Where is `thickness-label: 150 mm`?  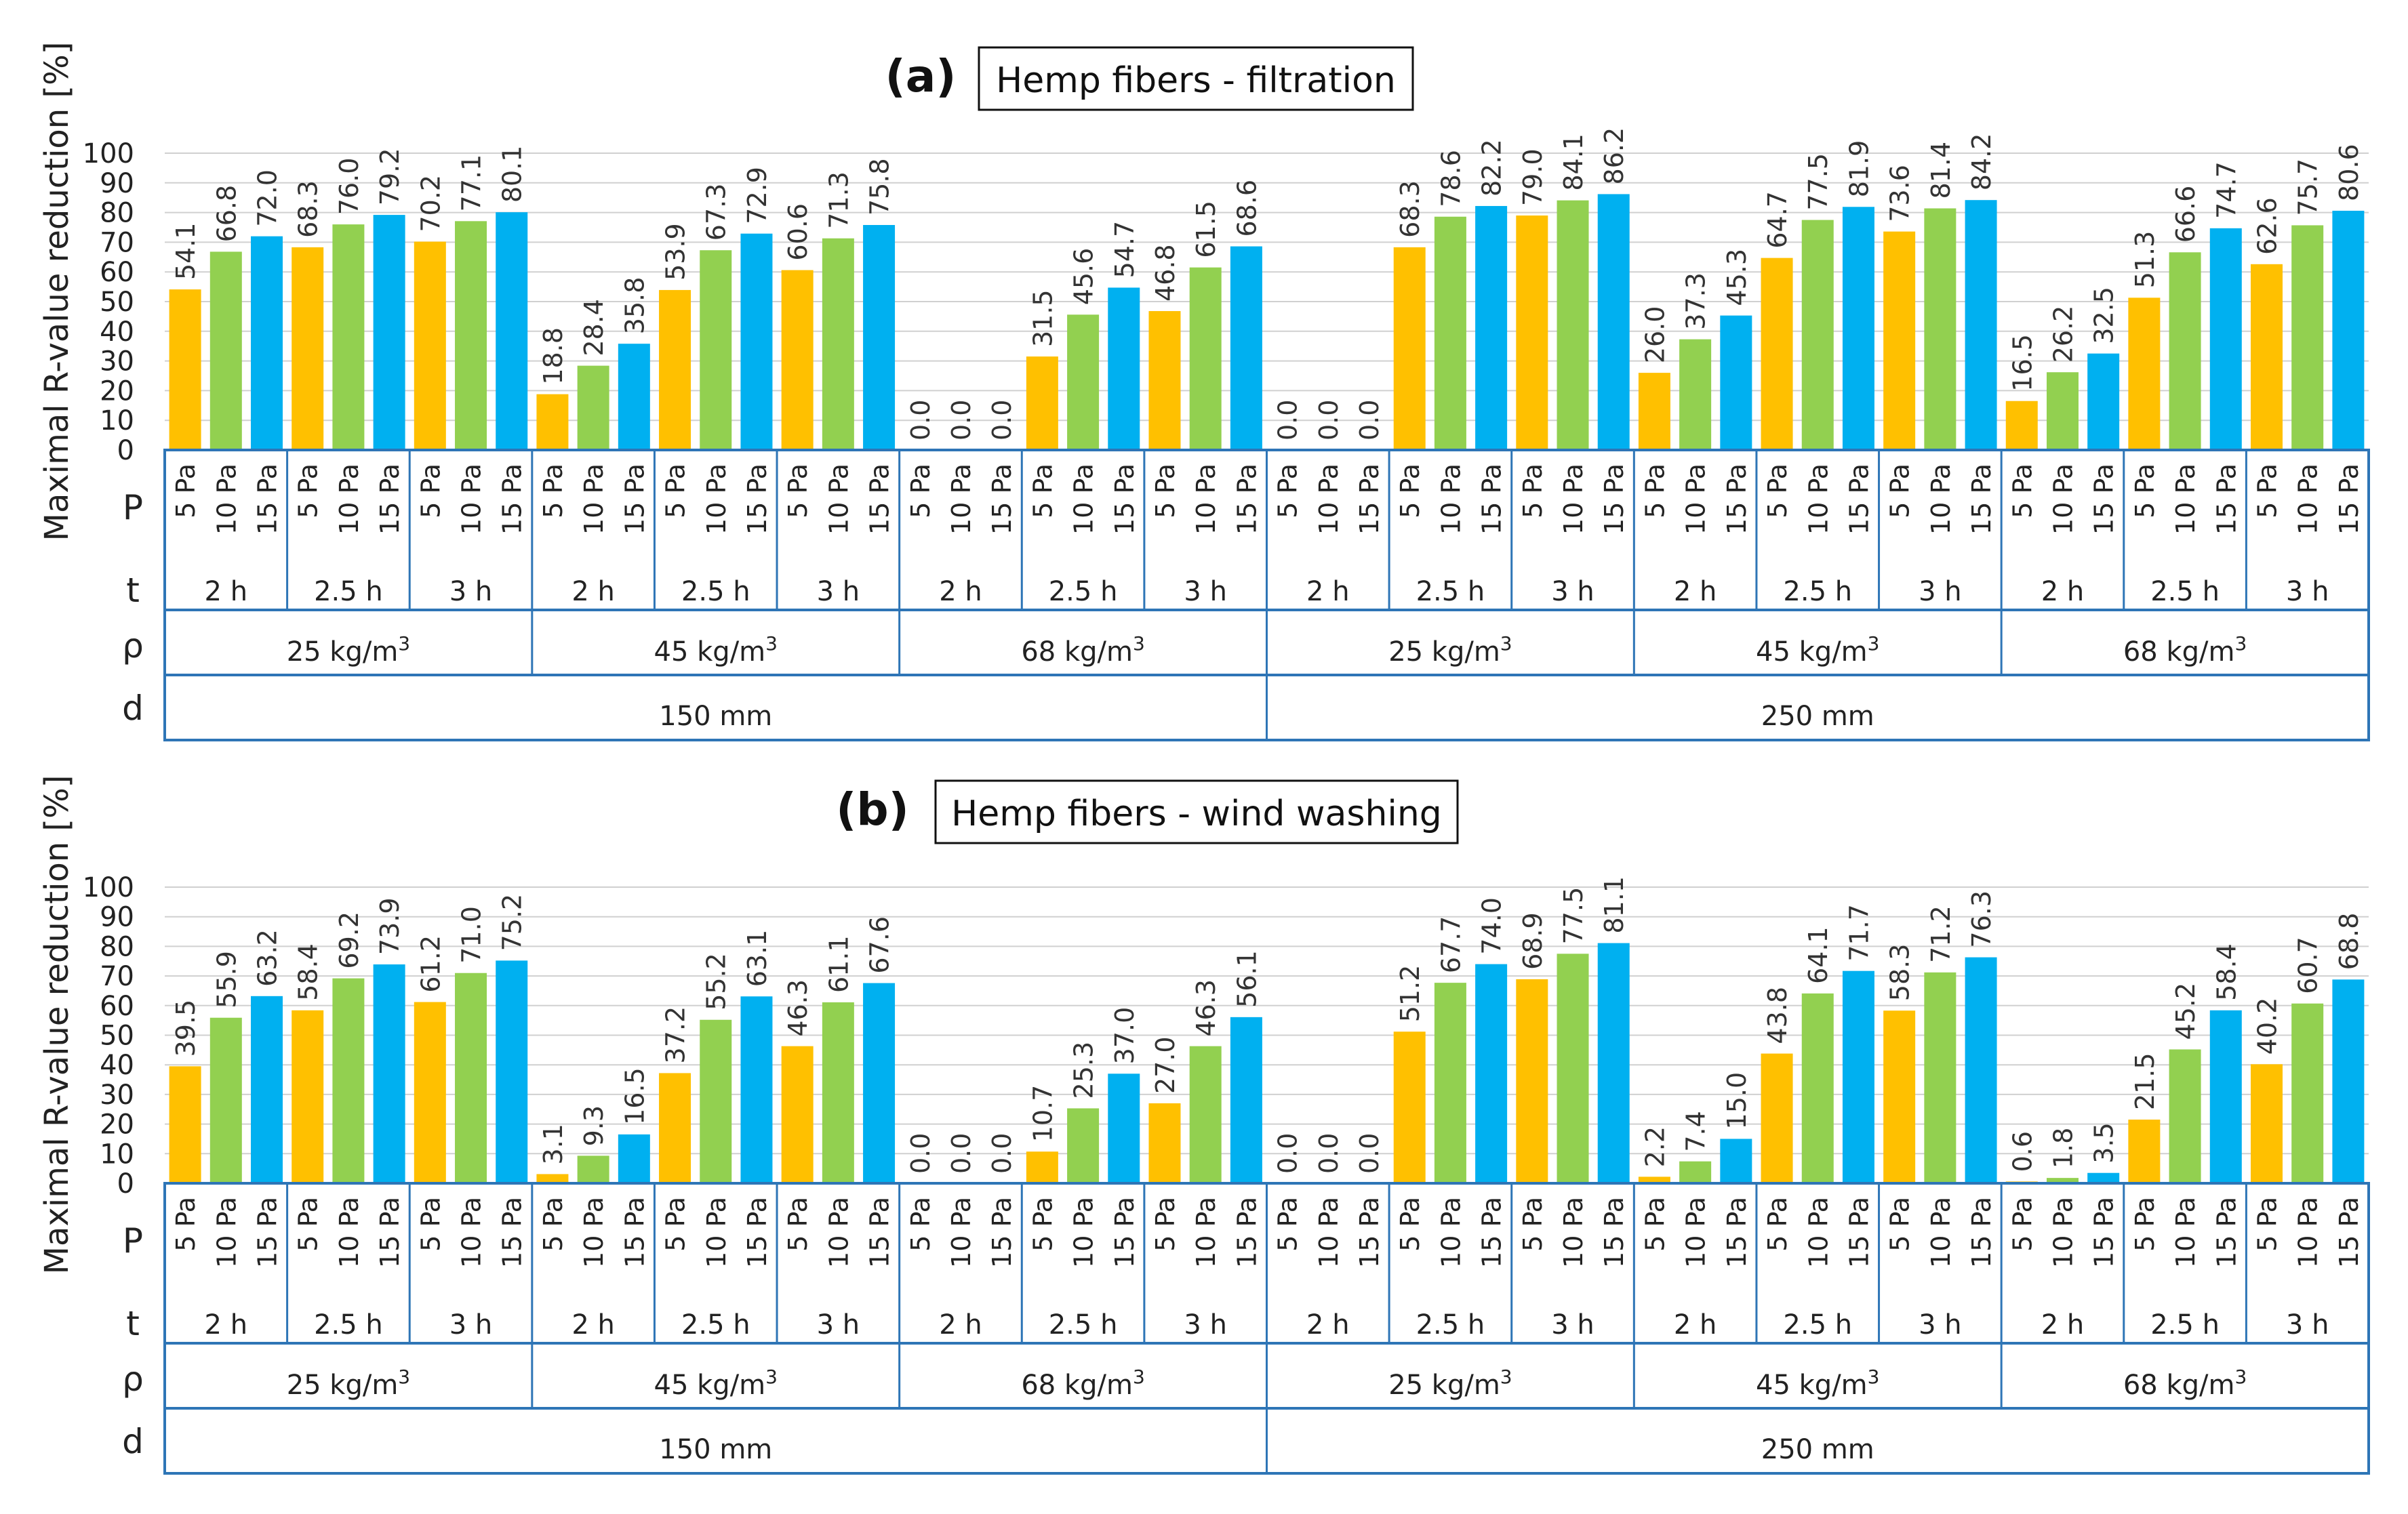
thickness-label: 150 mm is located at coordinates (715, 1449).